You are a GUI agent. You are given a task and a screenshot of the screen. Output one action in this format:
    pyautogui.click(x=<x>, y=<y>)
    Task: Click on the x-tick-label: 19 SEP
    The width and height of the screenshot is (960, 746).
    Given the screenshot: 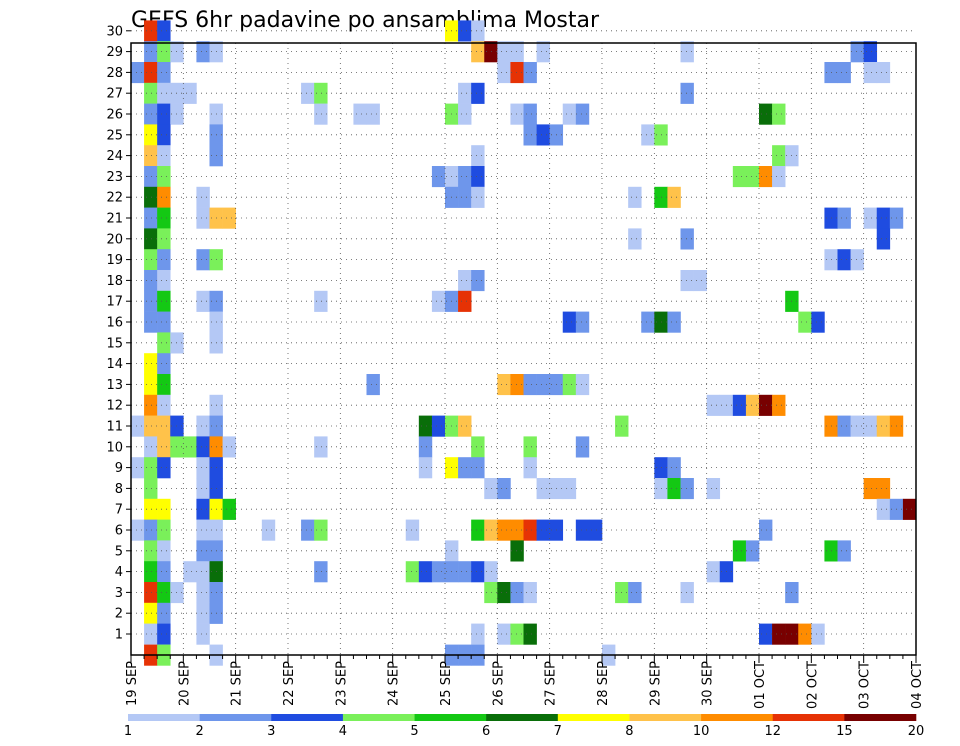 What is the action you would take?
    pyautogui.click(x=132, y=683)
    